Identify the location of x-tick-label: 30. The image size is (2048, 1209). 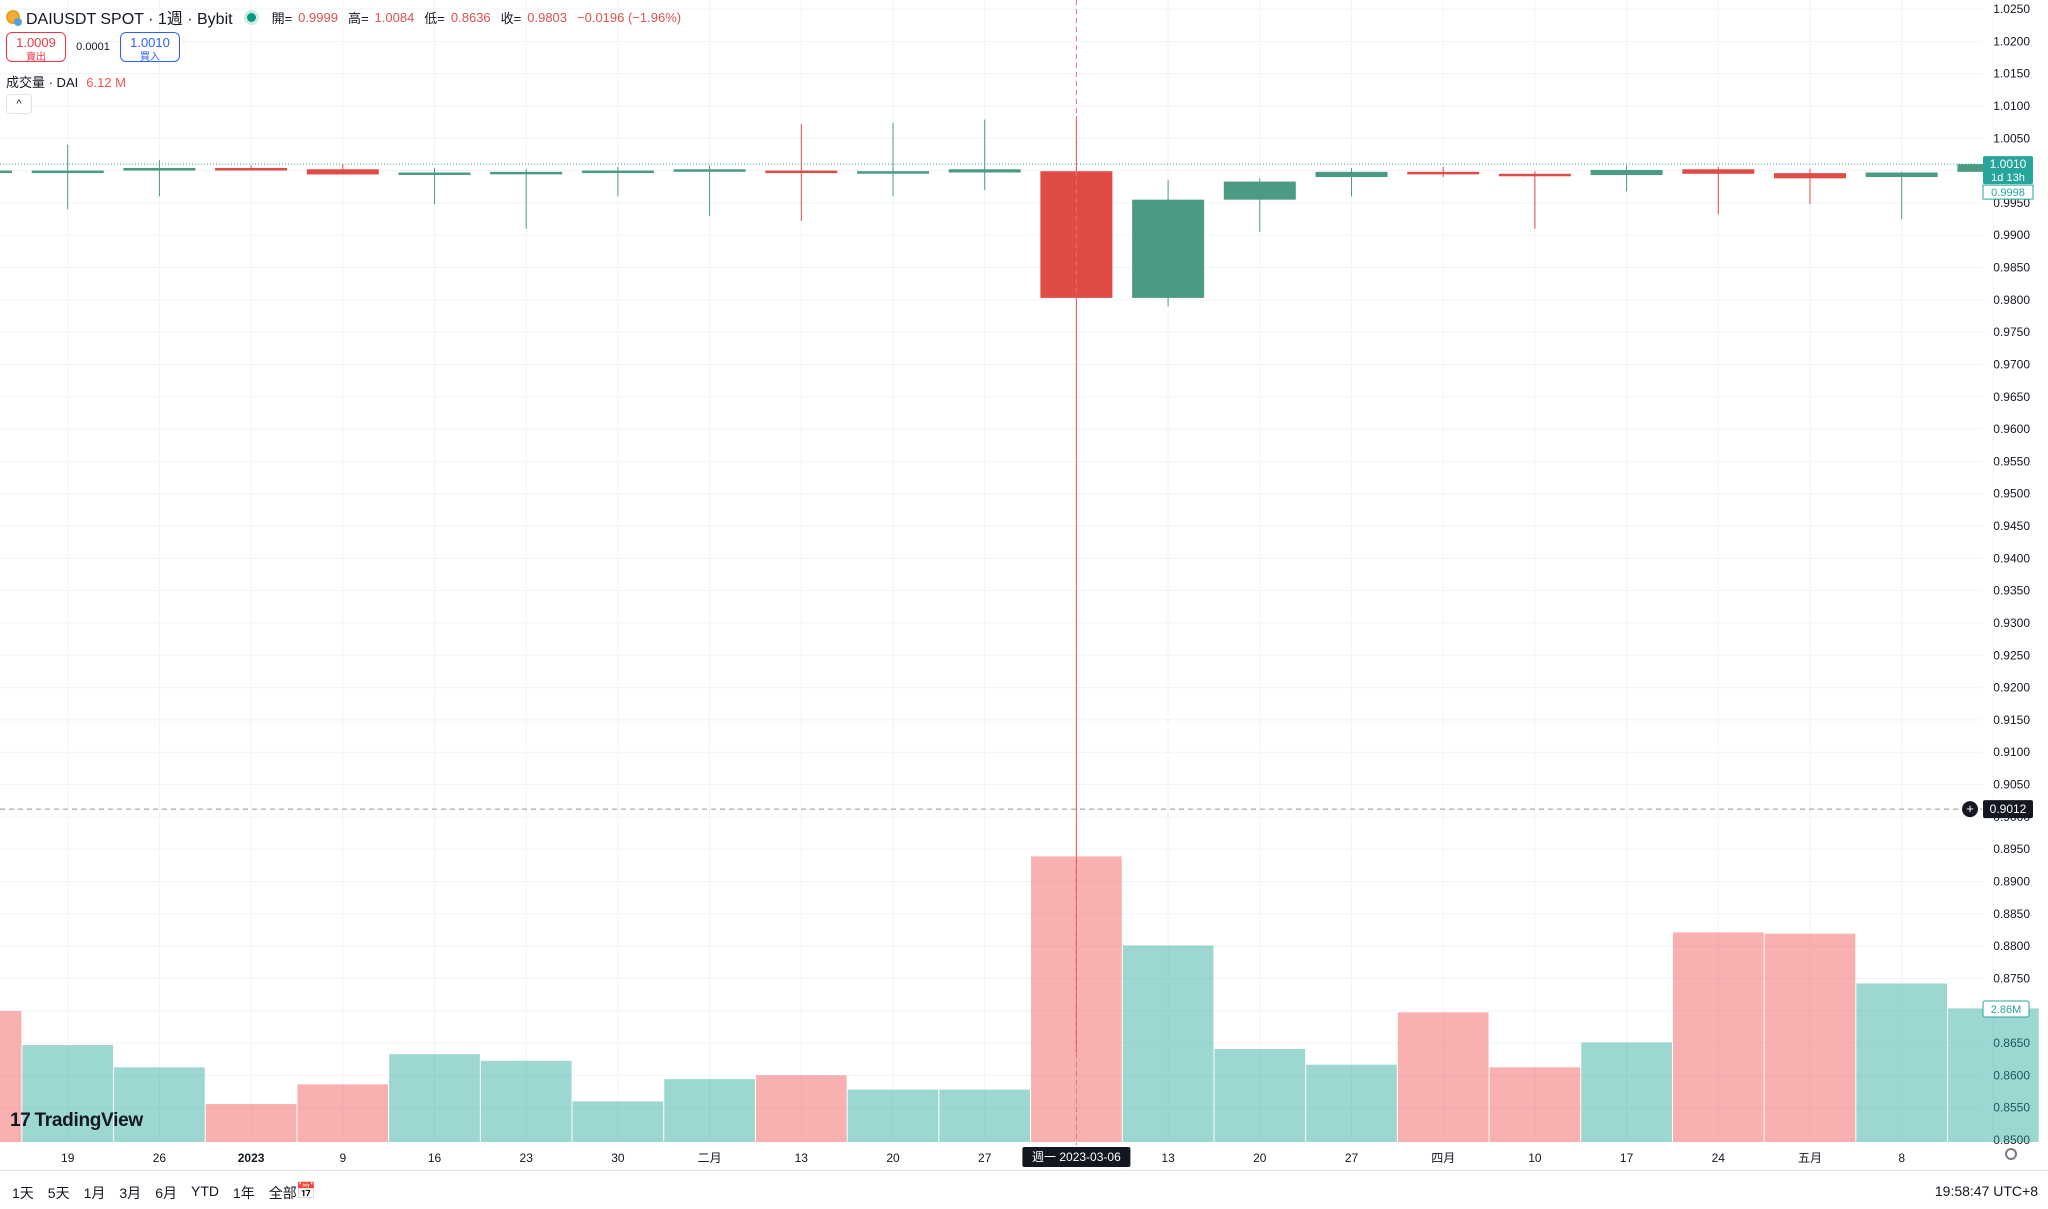
(618, 1158).